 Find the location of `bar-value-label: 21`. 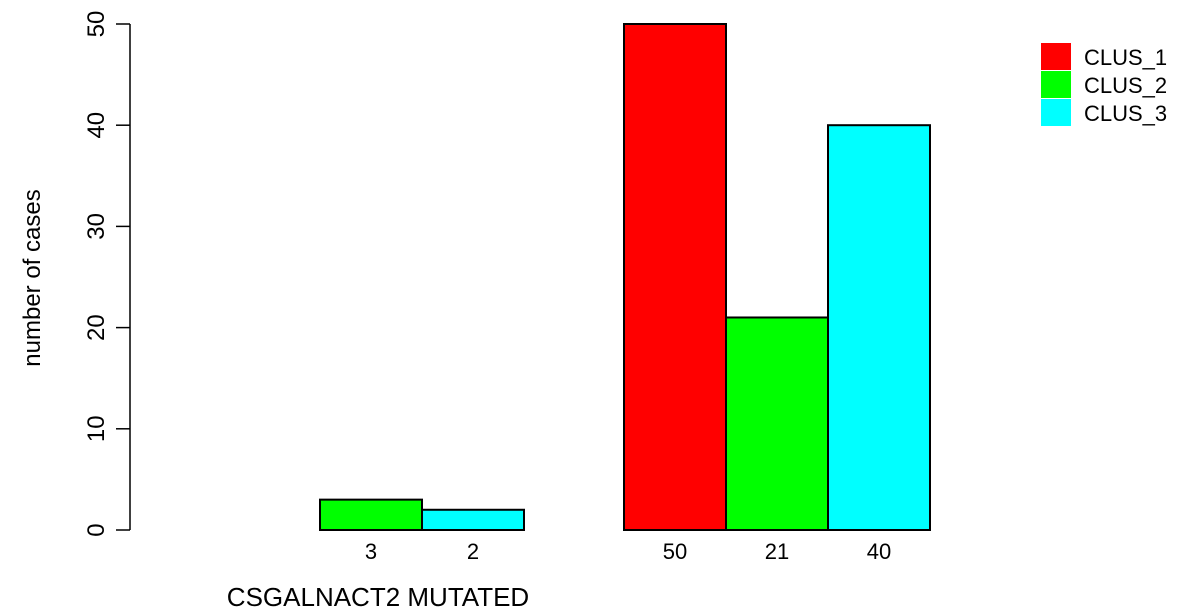

bar-value-label: 21 is located at coordinates (777, 551).